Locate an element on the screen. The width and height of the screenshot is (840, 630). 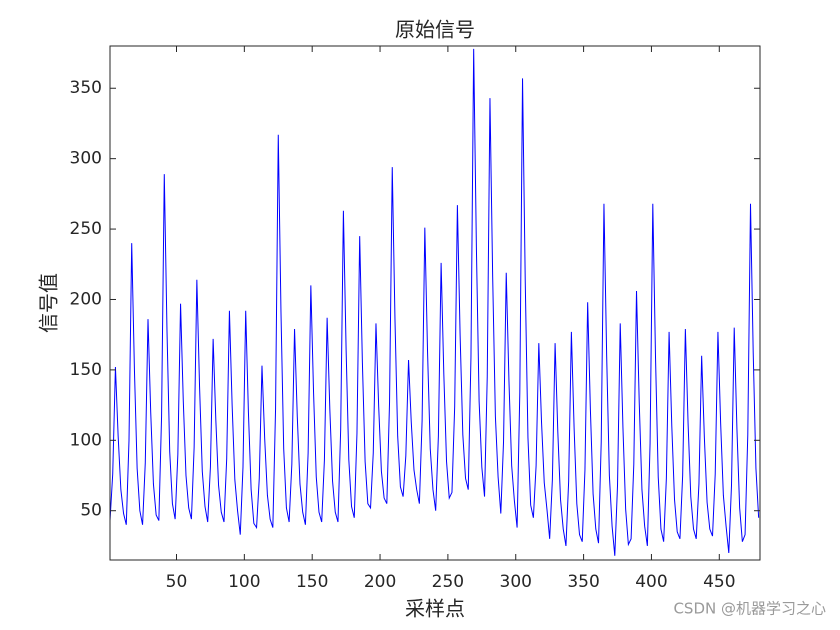
x-tick-label: 450 is located at coordinates (719, 582).